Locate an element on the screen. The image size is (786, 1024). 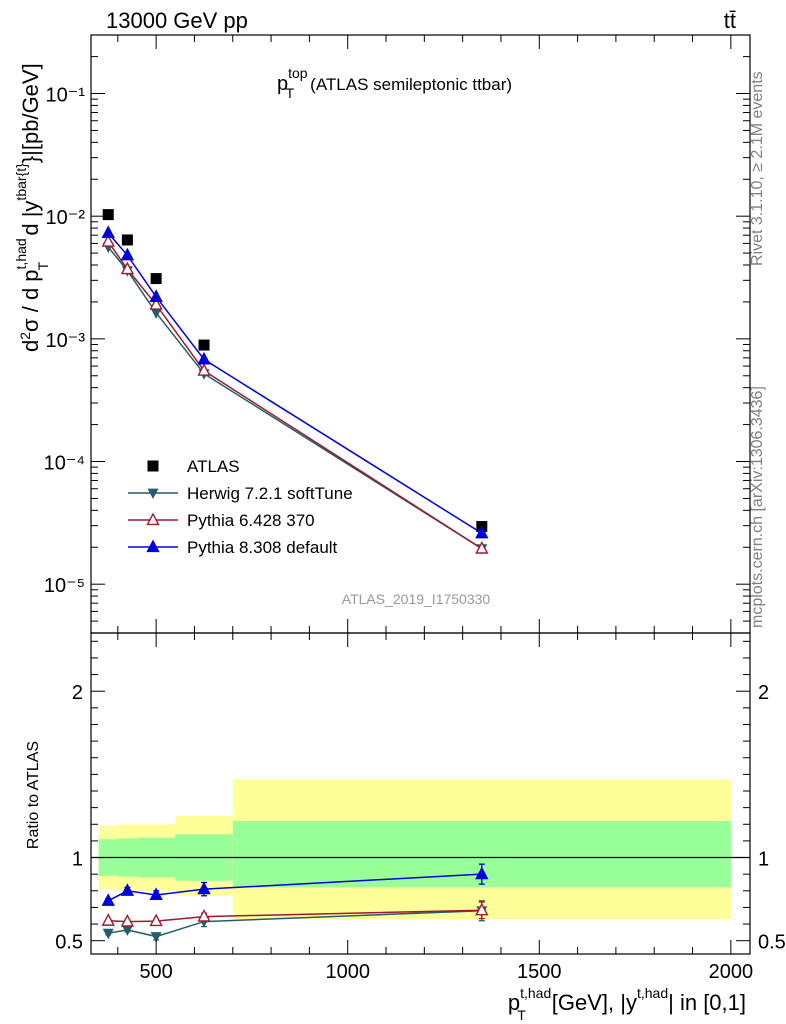
series-line is located at coordinates (295, 398).